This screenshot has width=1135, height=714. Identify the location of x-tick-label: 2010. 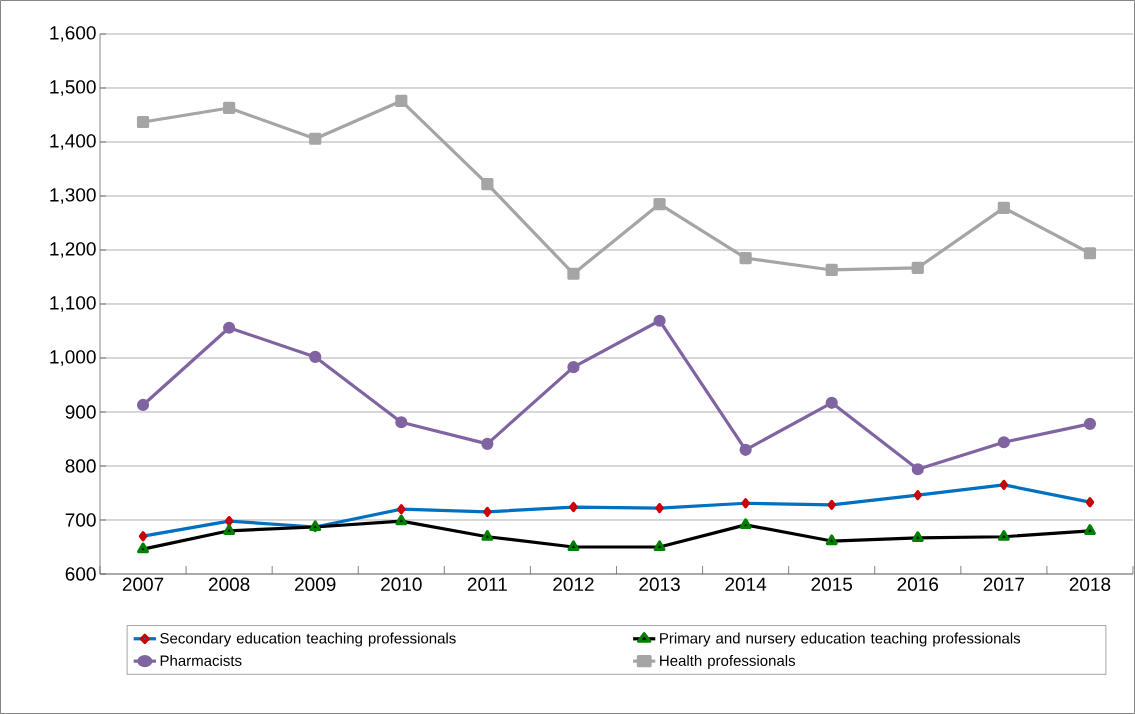
(401, 584).